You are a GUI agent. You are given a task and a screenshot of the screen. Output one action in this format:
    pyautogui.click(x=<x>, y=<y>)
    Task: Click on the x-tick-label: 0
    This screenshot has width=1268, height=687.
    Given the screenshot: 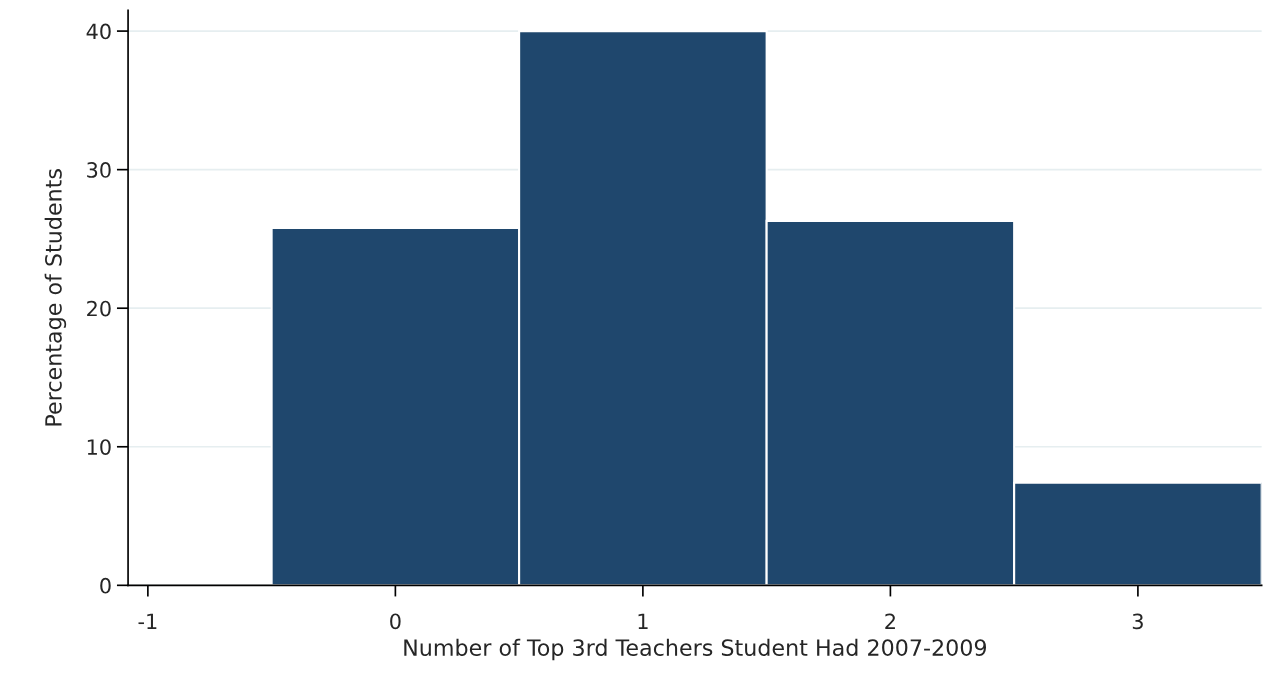 What is the action you would take?
    pyautogui.click(x=395, y=621)
    